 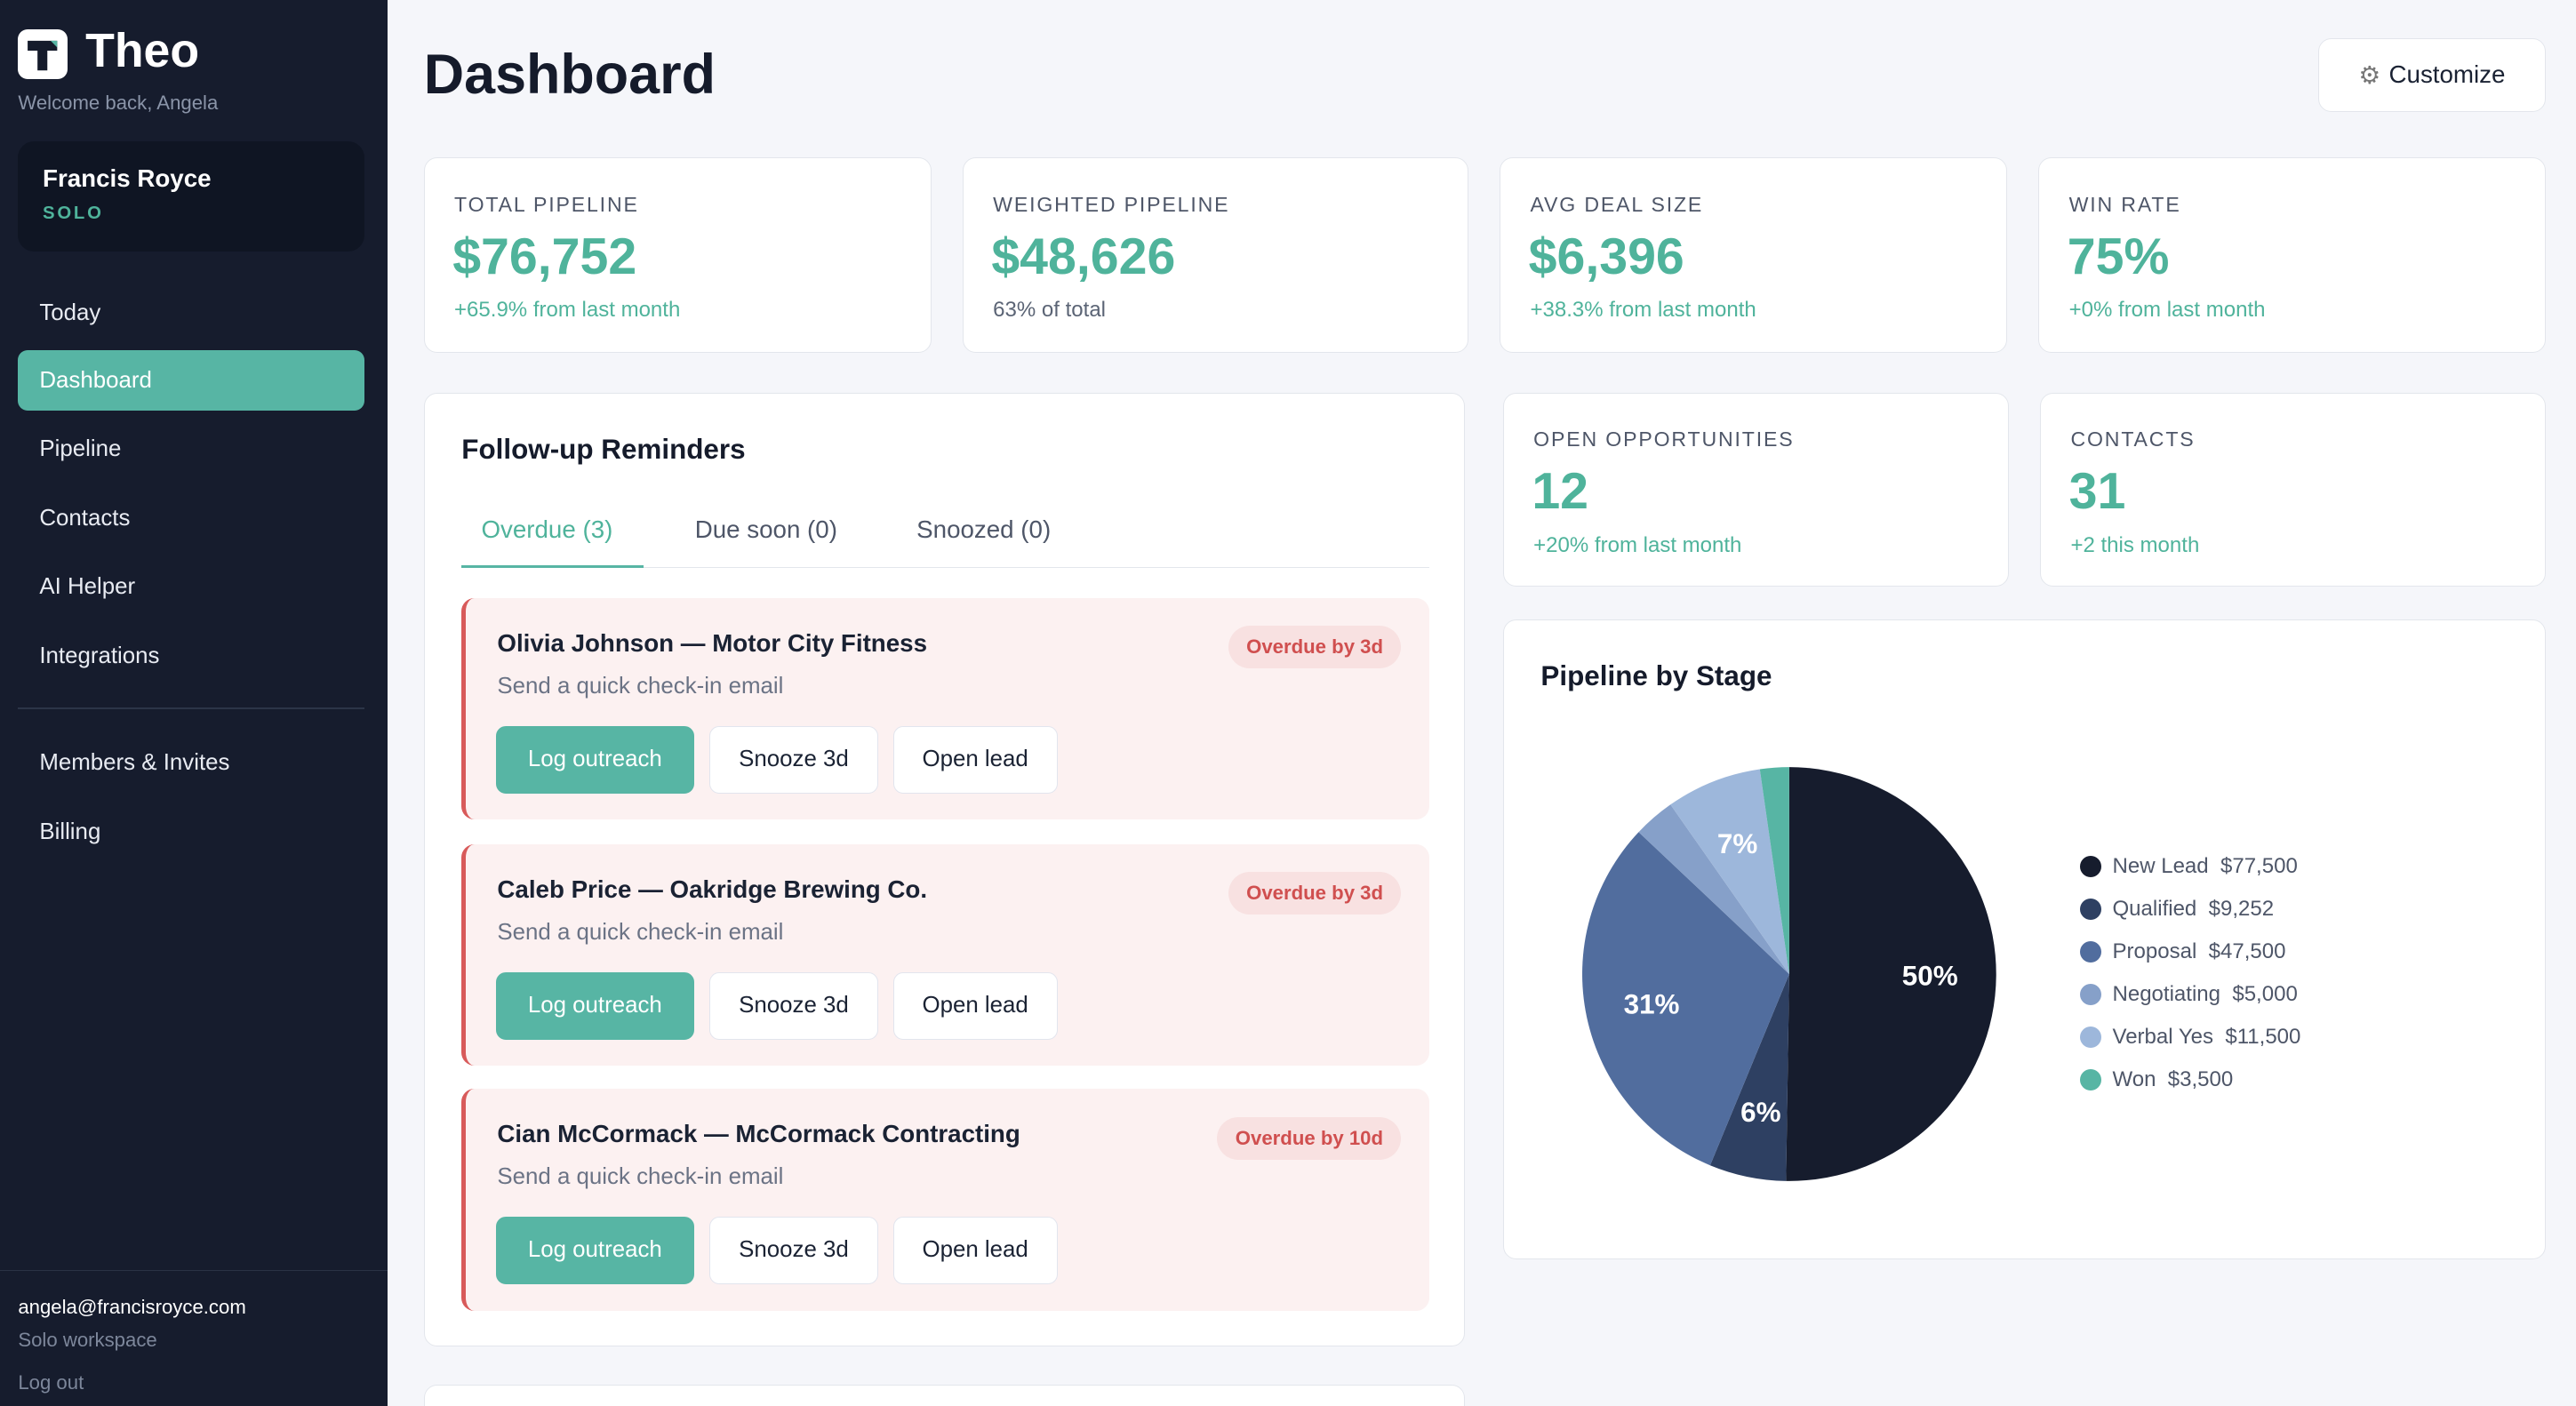 What do you see at coordinates (1929, 975) in the screenshot?
I see `slice-label: 50%` at bounding box center [1929, 975].